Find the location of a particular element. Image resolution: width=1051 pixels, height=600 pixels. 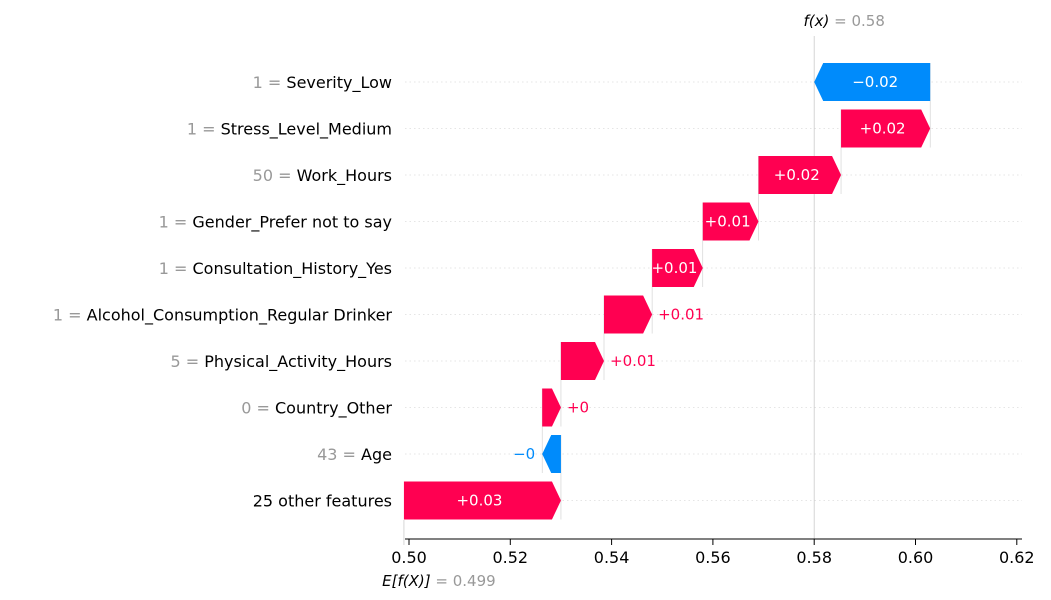

feature-label: 1 = Consultation_History_Yes is located at coordinates (275, 269).